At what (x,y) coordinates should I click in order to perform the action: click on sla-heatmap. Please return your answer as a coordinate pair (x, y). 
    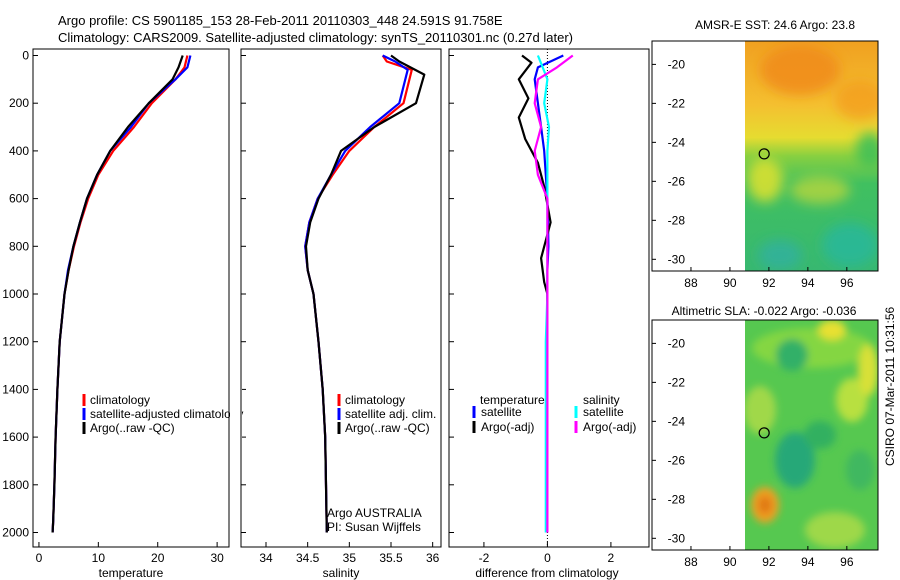
    Looking at the image, I should click on (811, 435).